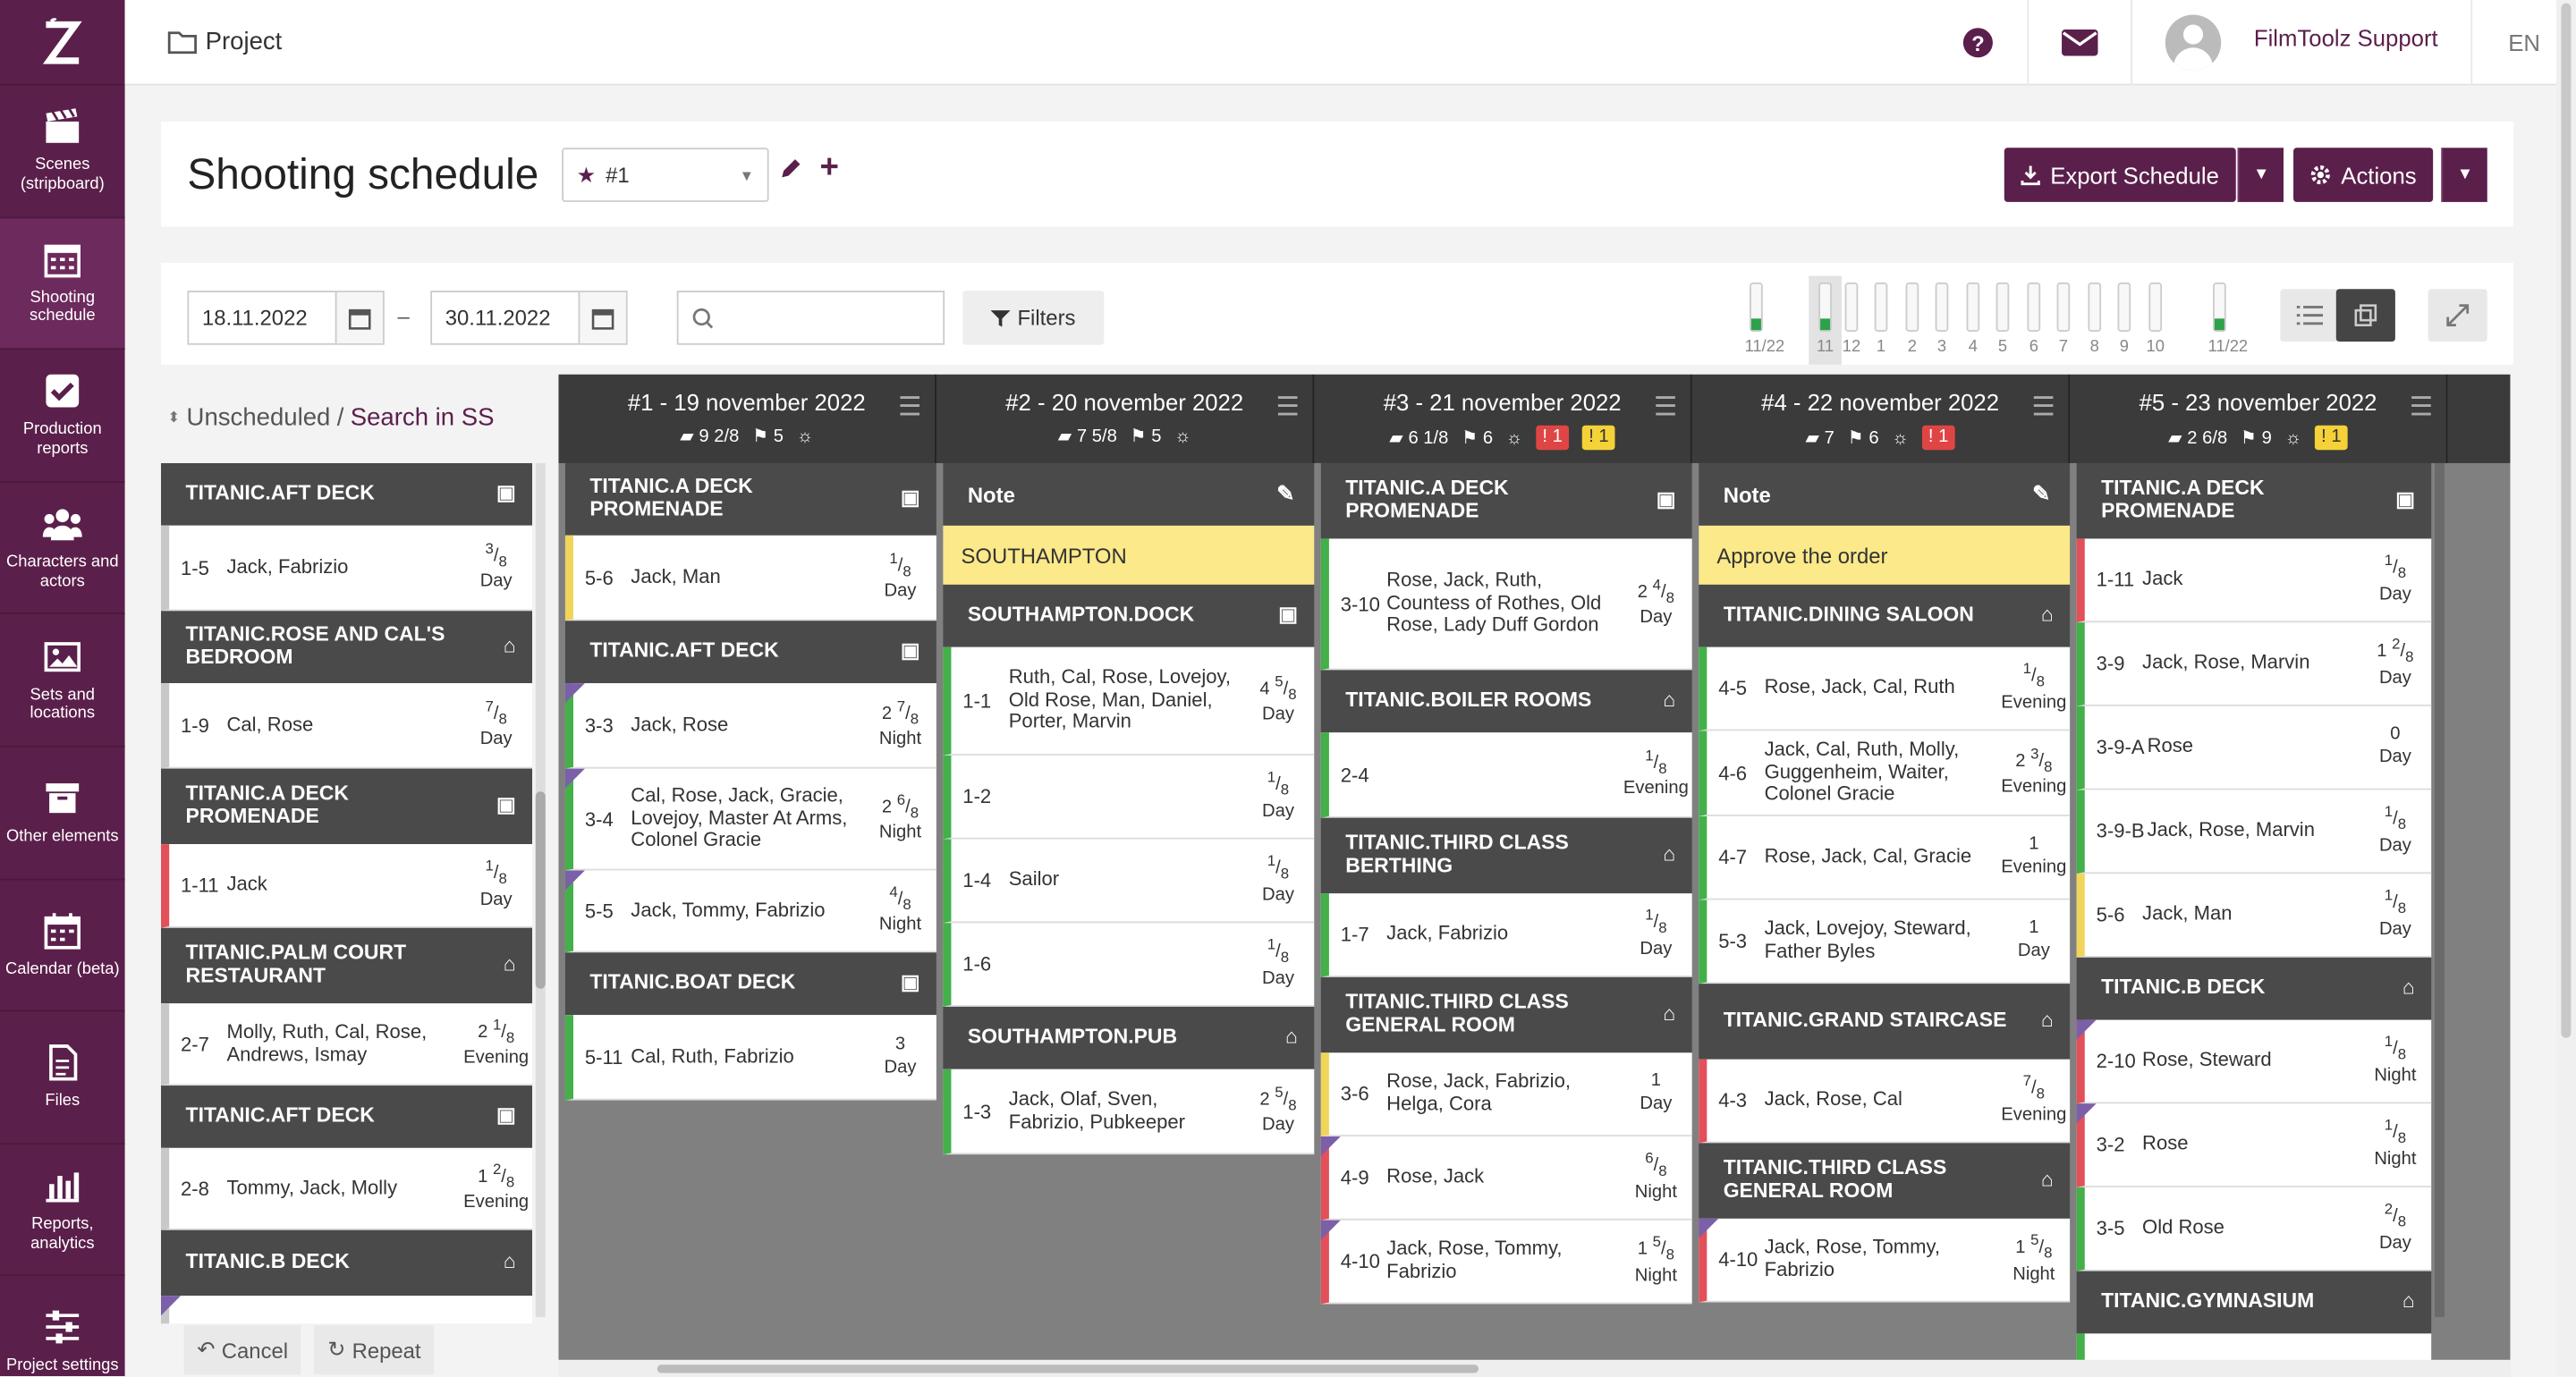  I want to click on scene-strip: 3-3 Jack, Rose 2 7/8 Night, so click(750, 726).